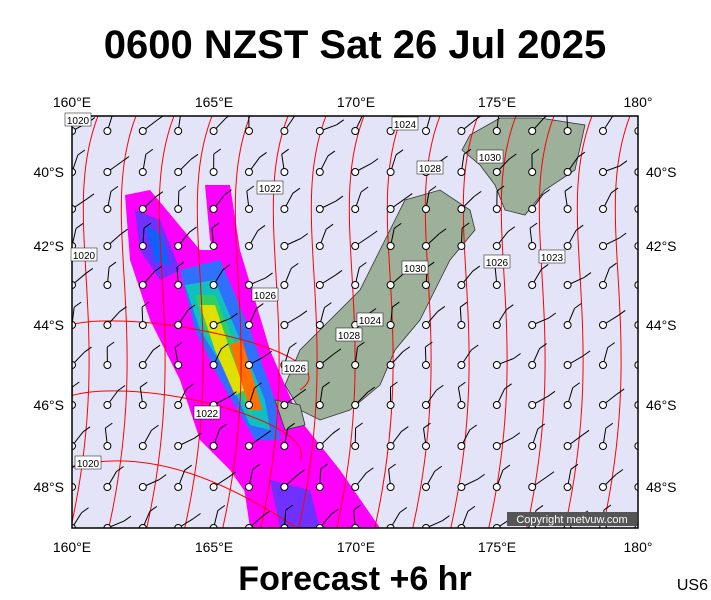 The width and height of the screenshot is (711, 600). What do you see at coordinates (572, 519) in the screenshot?
I see `copyright-bg` at bounding box center [572, 519].